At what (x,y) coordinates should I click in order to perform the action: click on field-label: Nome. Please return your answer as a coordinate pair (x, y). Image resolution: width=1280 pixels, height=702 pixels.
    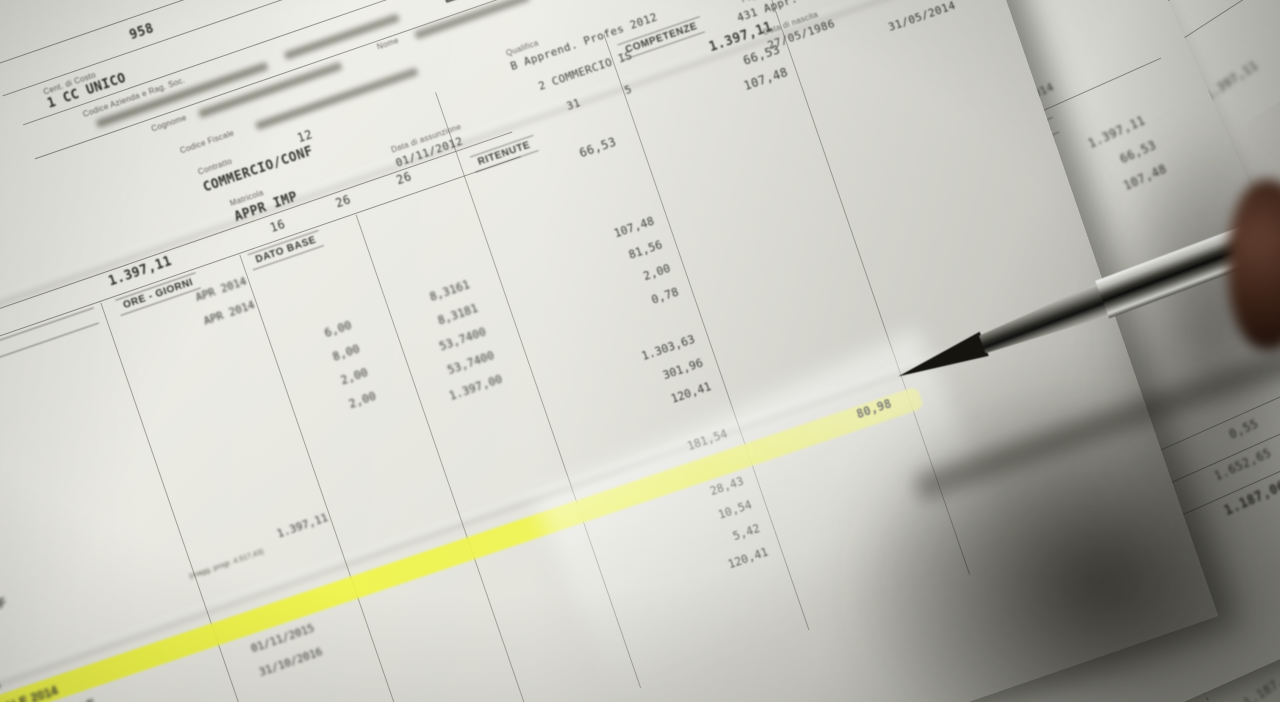
    Looking at the image, I should click on (388, 43).